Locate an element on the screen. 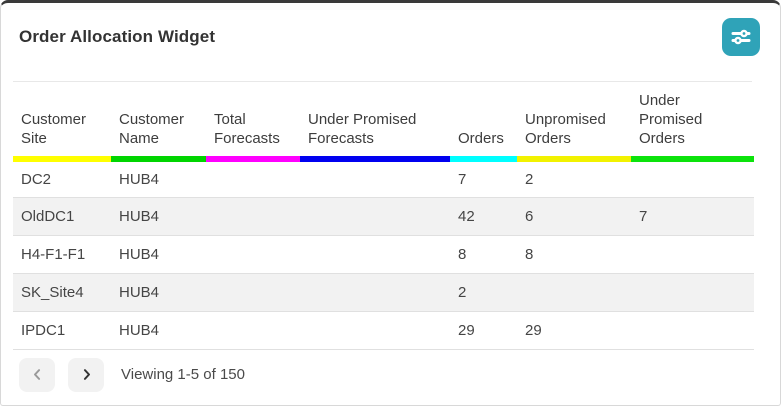  column-header-customer_site: Customer Site is located at coordinates (62, 122).